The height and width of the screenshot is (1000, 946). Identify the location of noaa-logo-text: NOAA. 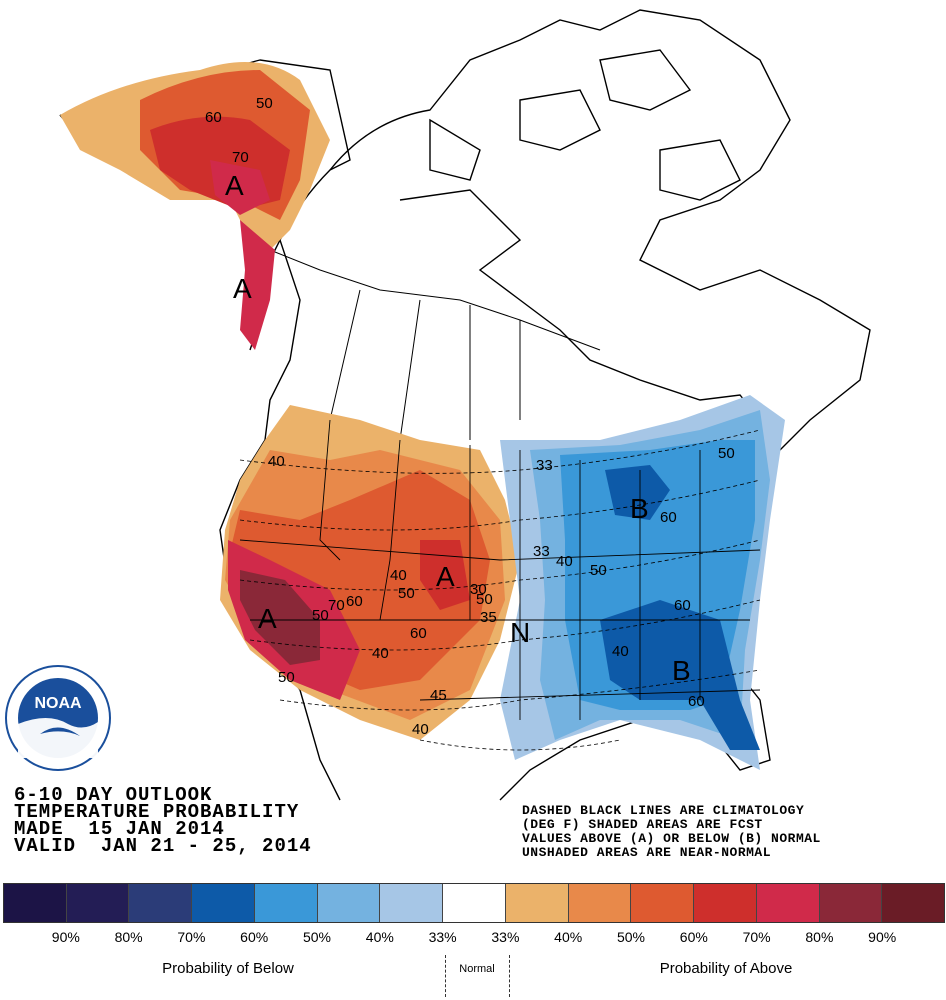
(58, 703).